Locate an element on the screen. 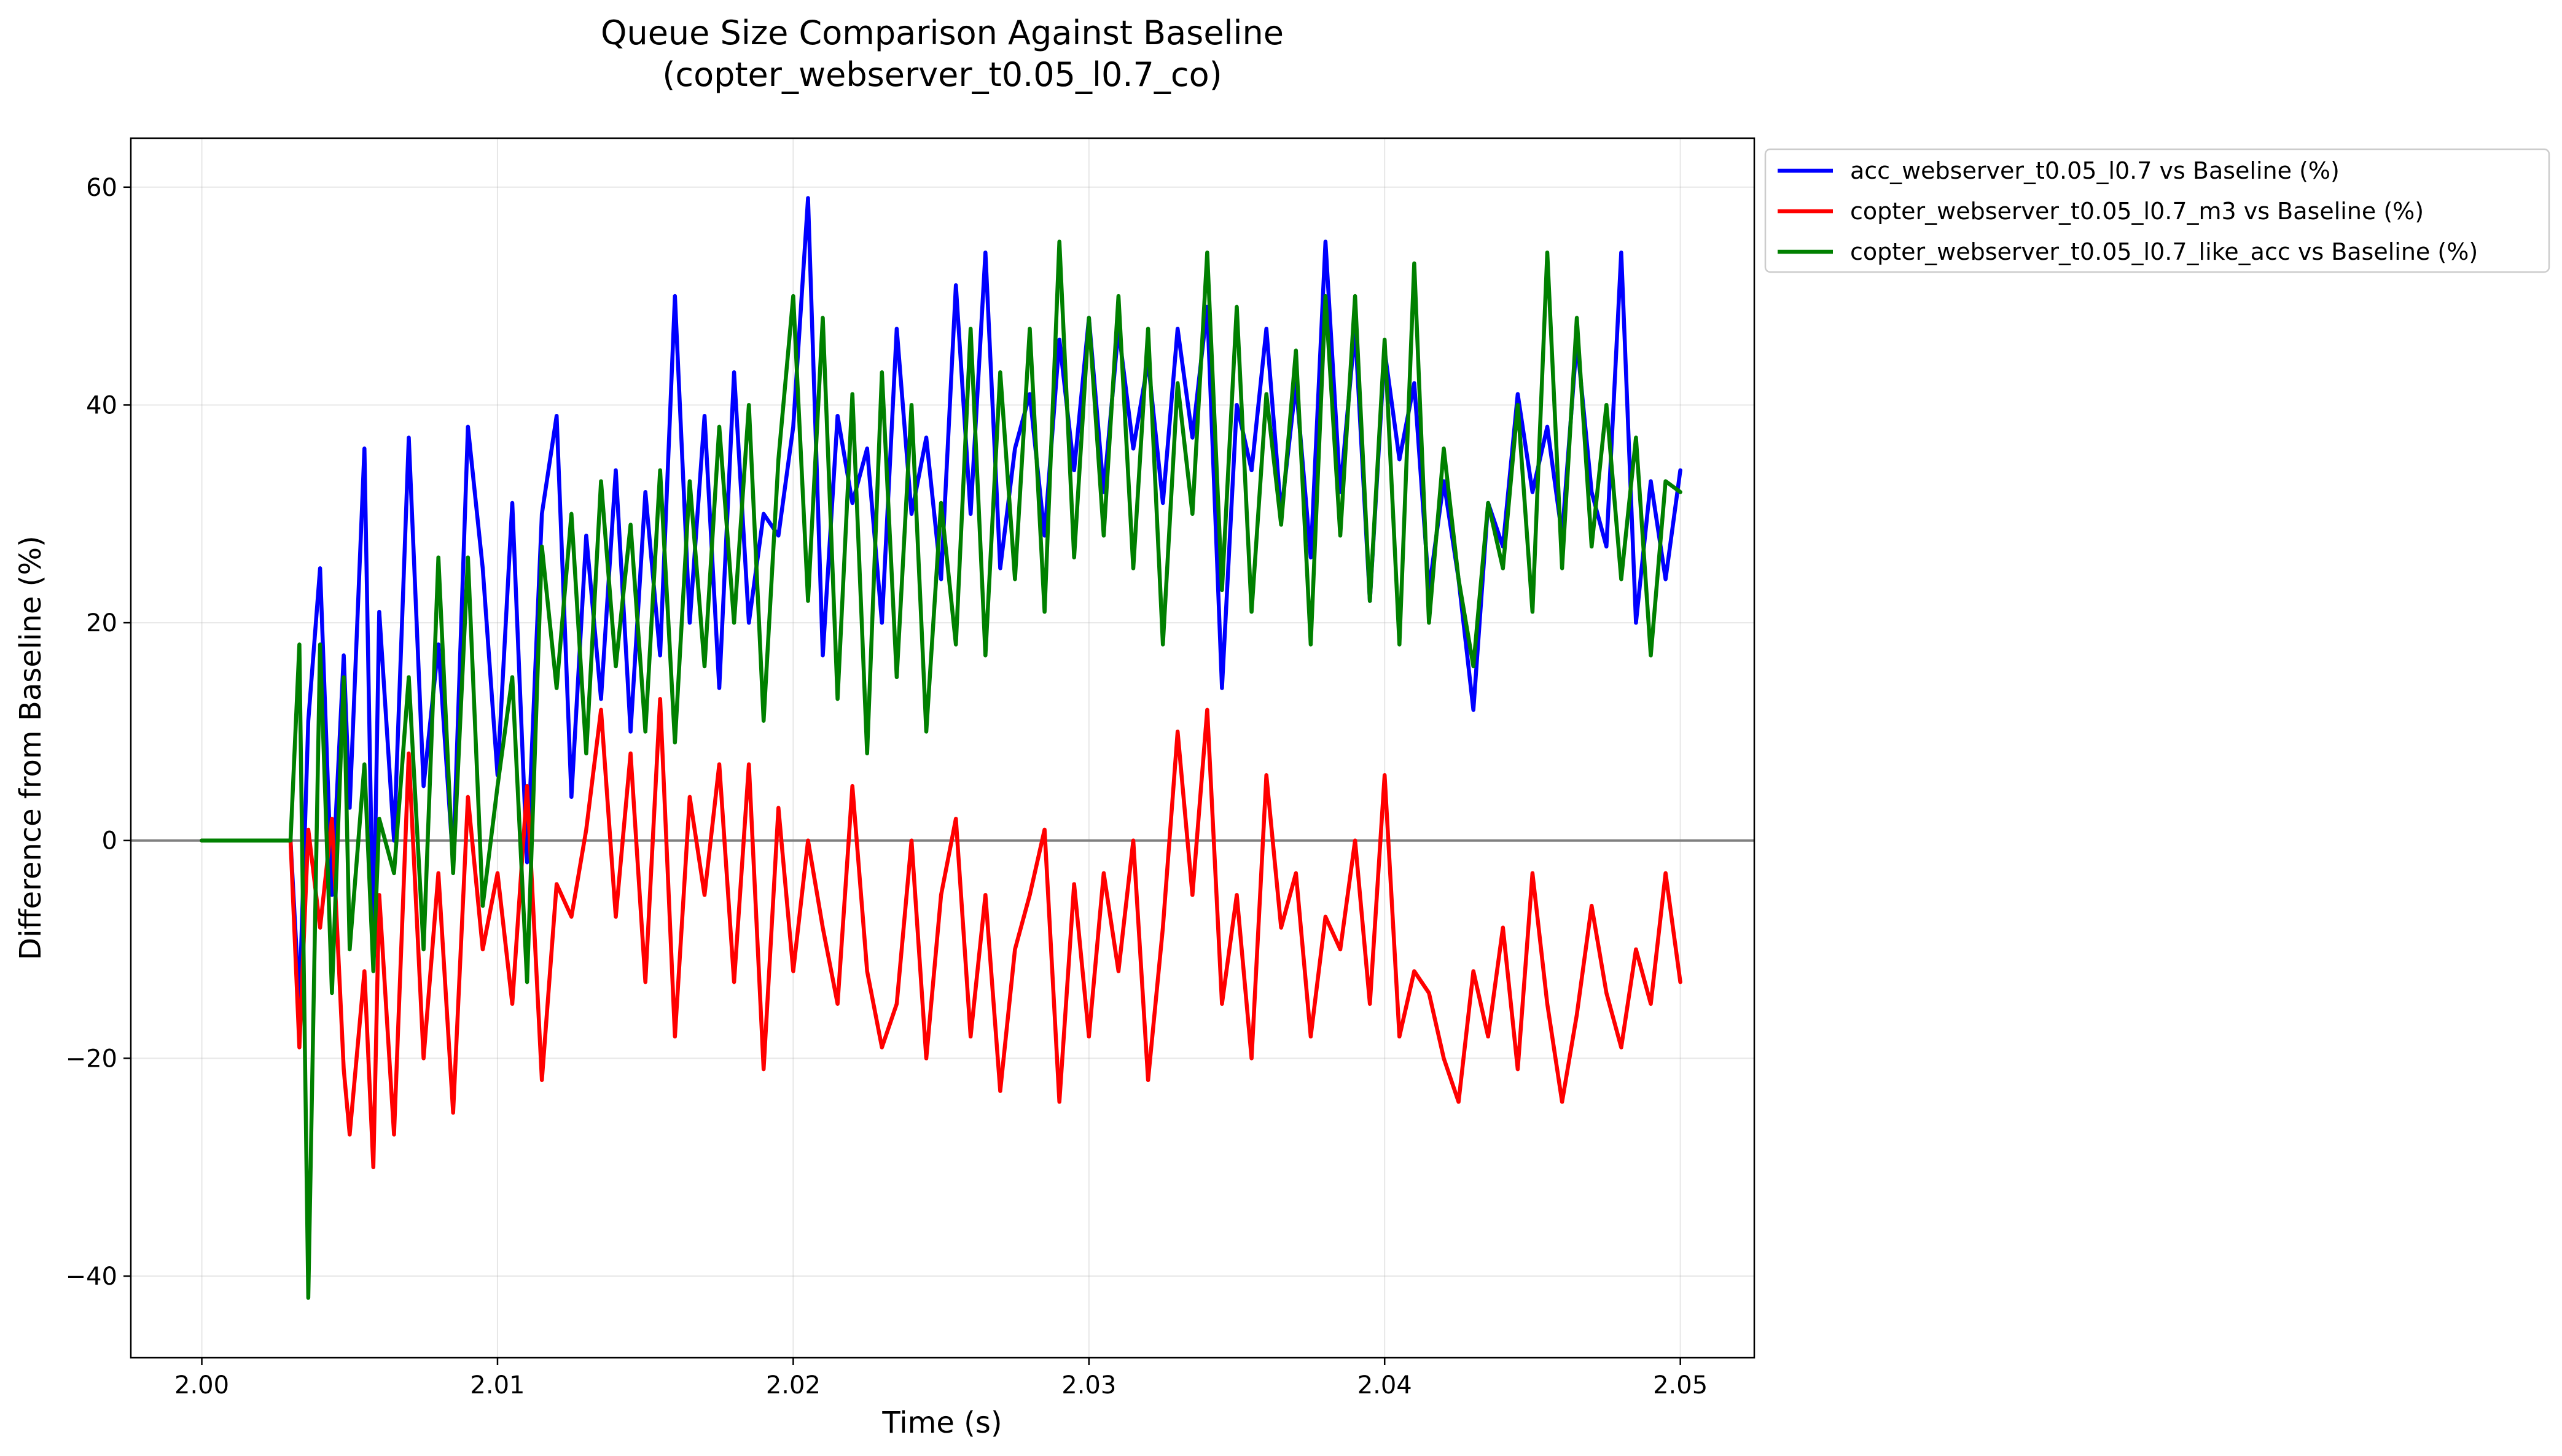 The height and width of the screenshot is (1456, 2562). y-tick-label: 60 is located at coordinates (101, 188).